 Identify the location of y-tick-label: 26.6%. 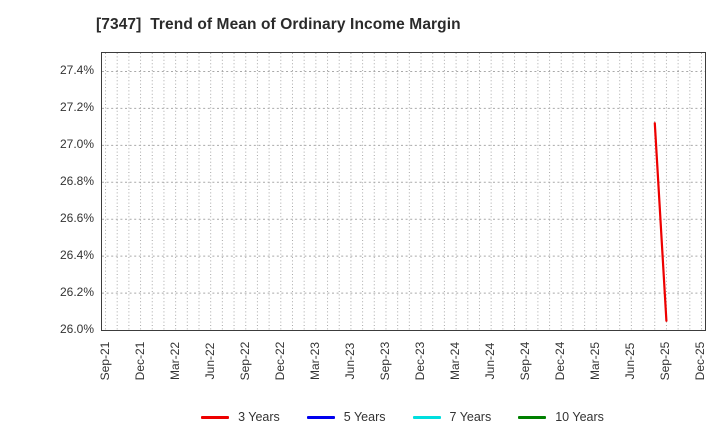
(76, 218).